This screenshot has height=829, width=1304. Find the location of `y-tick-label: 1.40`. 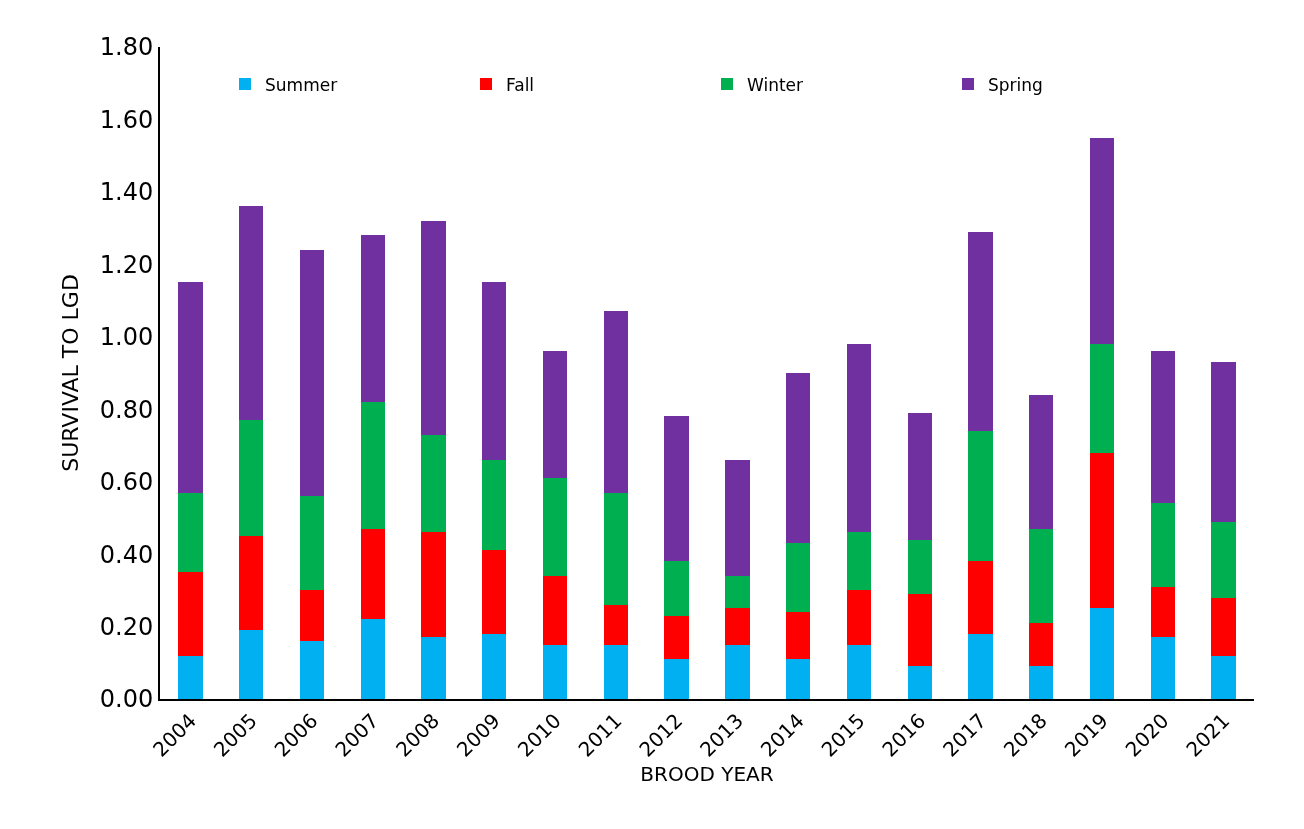

y-tick-label: 1.40 is located at coordinates (126, 192).